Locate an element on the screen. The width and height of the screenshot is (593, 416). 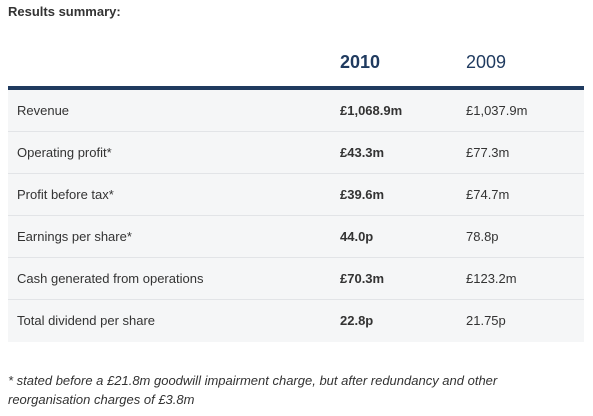
row-label: Total dividend per share is located at coordinates (86, 320).